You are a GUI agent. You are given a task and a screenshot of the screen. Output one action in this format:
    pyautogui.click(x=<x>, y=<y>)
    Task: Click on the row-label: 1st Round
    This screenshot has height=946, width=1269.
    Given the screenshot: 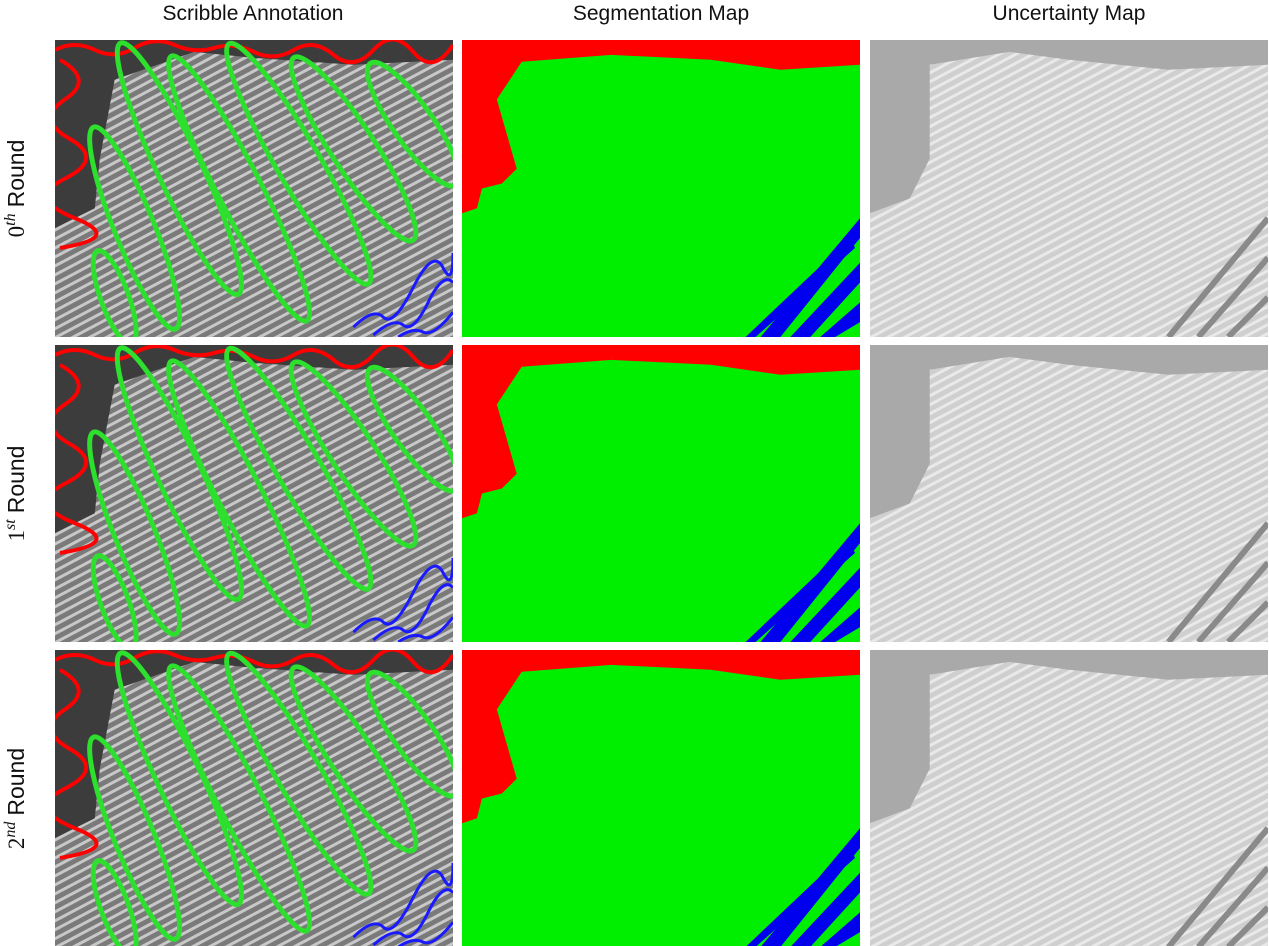 What is the action you would take?
    pyautogui.click(x=15, y=494)
    